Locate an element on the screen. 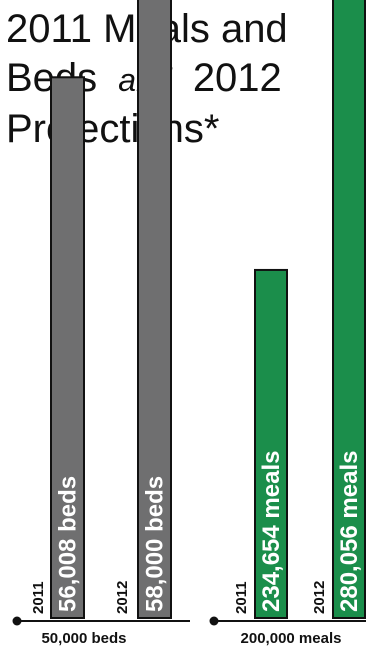 The height and width of the screenshot is (649, 366). chart-2-value-label-2011: 234,654 meals is located at coordinates (271, 531).